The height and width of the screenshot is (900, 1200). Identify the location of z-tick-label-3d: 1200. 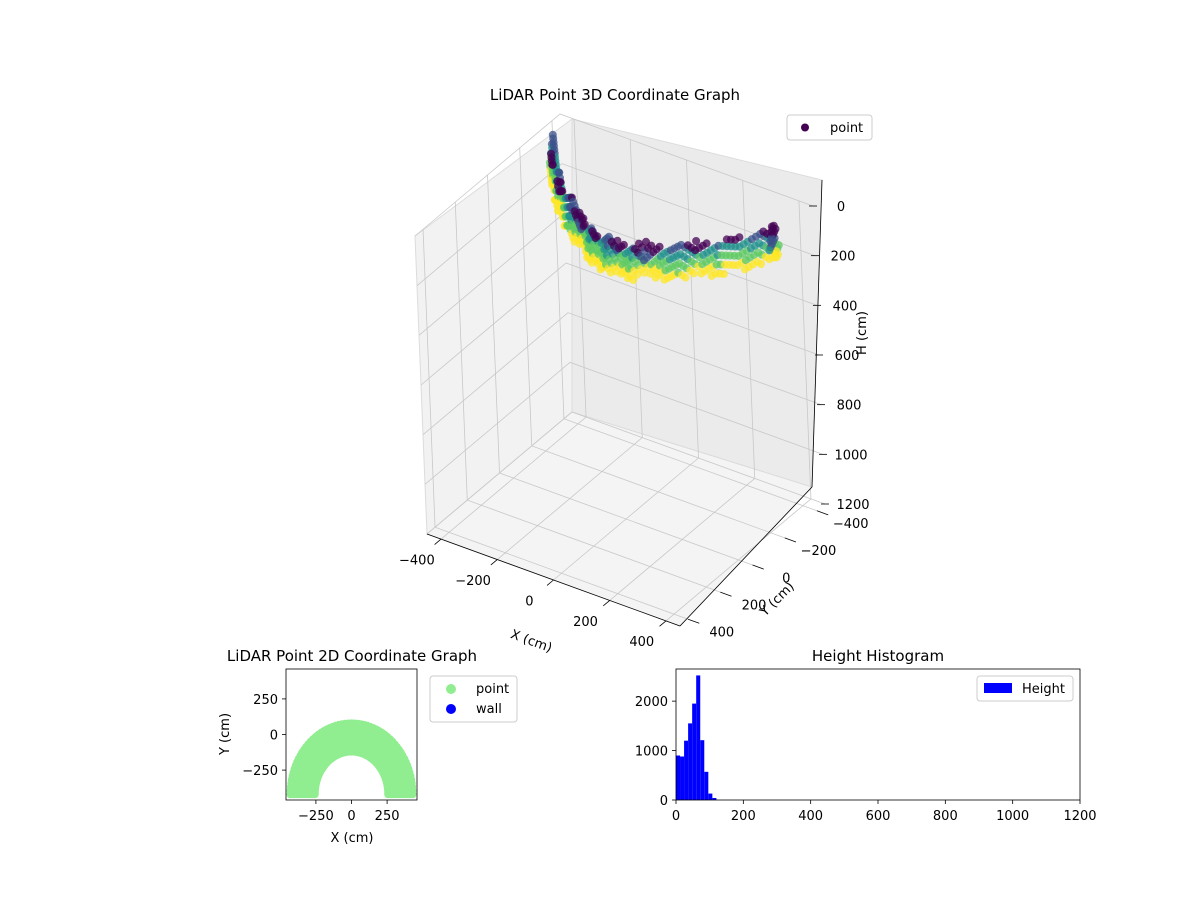
(852, 505).